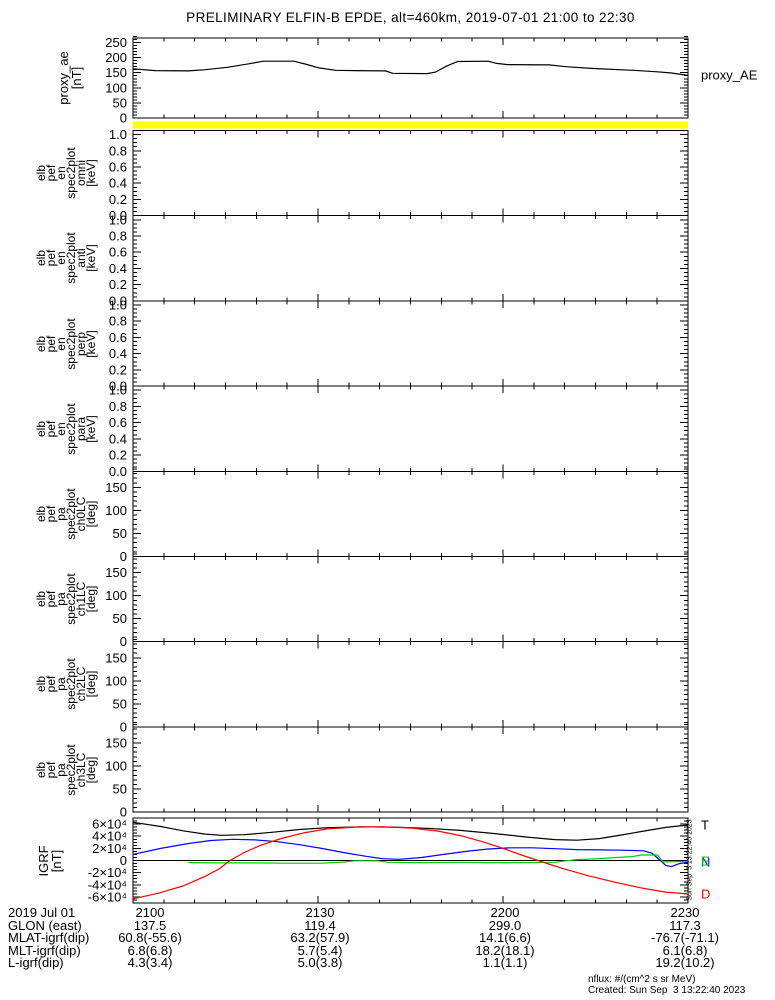 The width and height of the screenshot is (775, 1000). I want to click on panel-ylabel-elb_pef_pa_spec2plot_ch3LC: elb pef pa spec2plot ch3LC [deg], so click(66, 769).